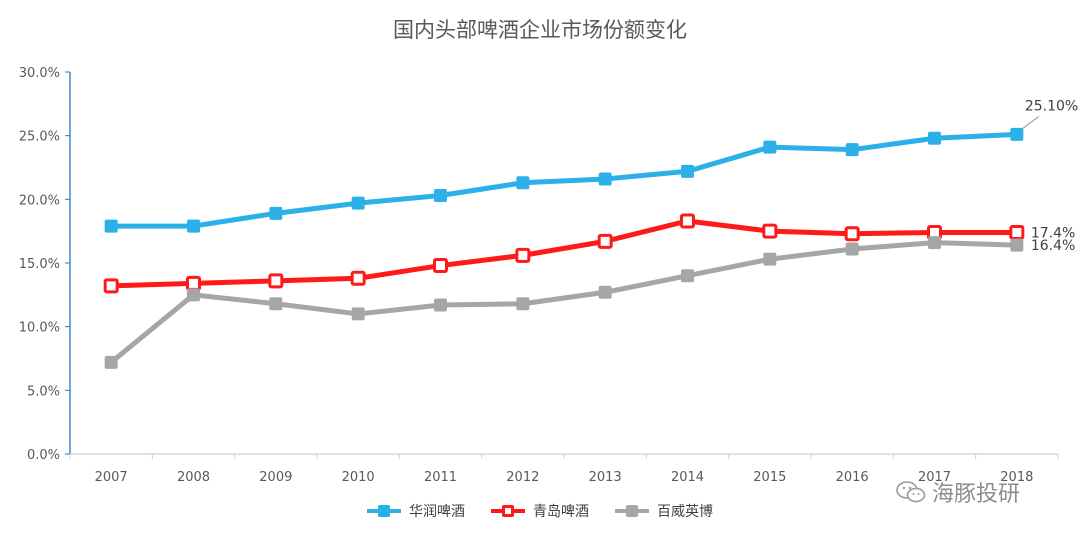 Image resolution: width=1080 pixels, height=539 pixels. I want to click on watermark: 海豚投研, so click(958, 492).